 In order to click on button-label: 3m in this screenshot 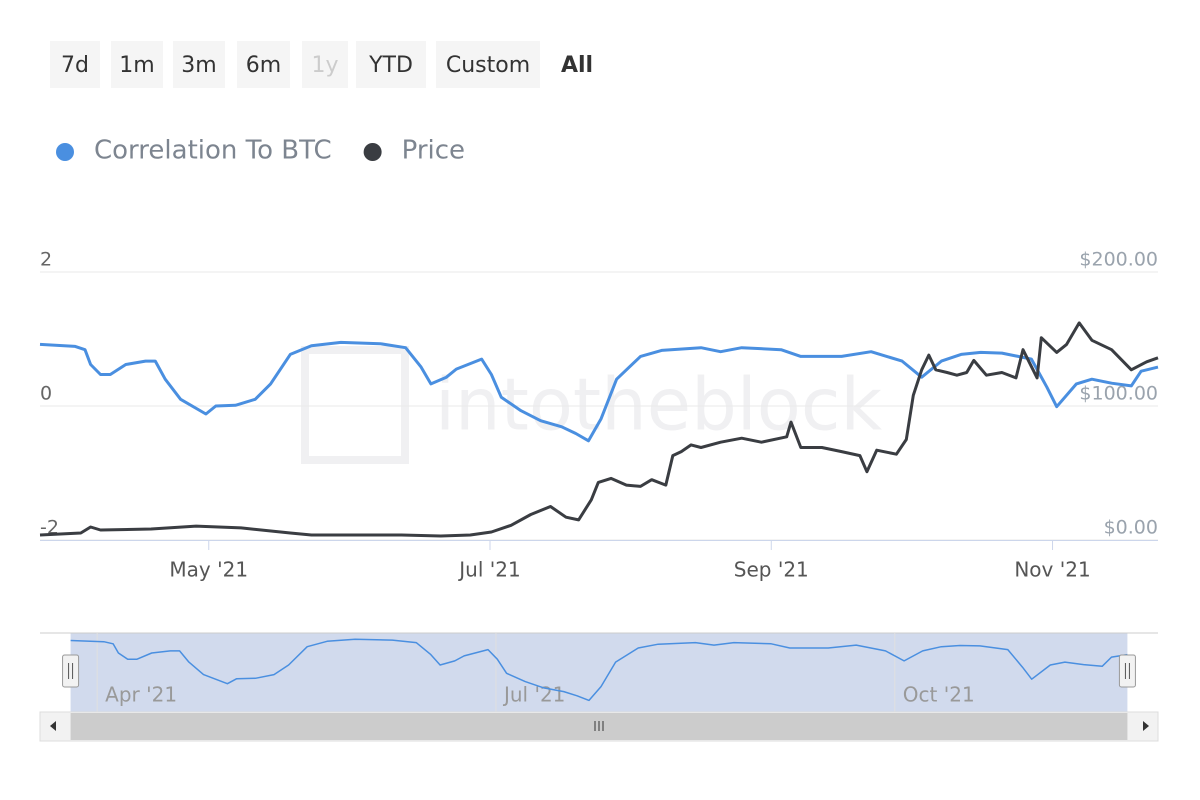, I will do `click(198, 65)`.